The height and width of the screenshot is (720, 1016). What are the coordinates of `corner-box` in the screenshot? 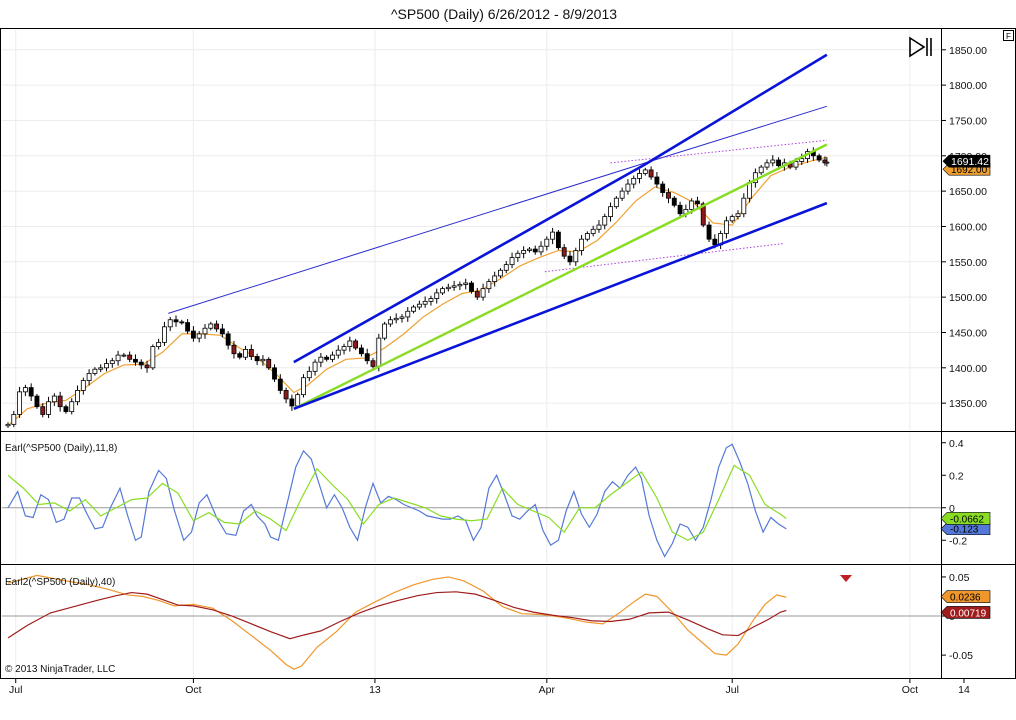 It's located at (1008, 35).